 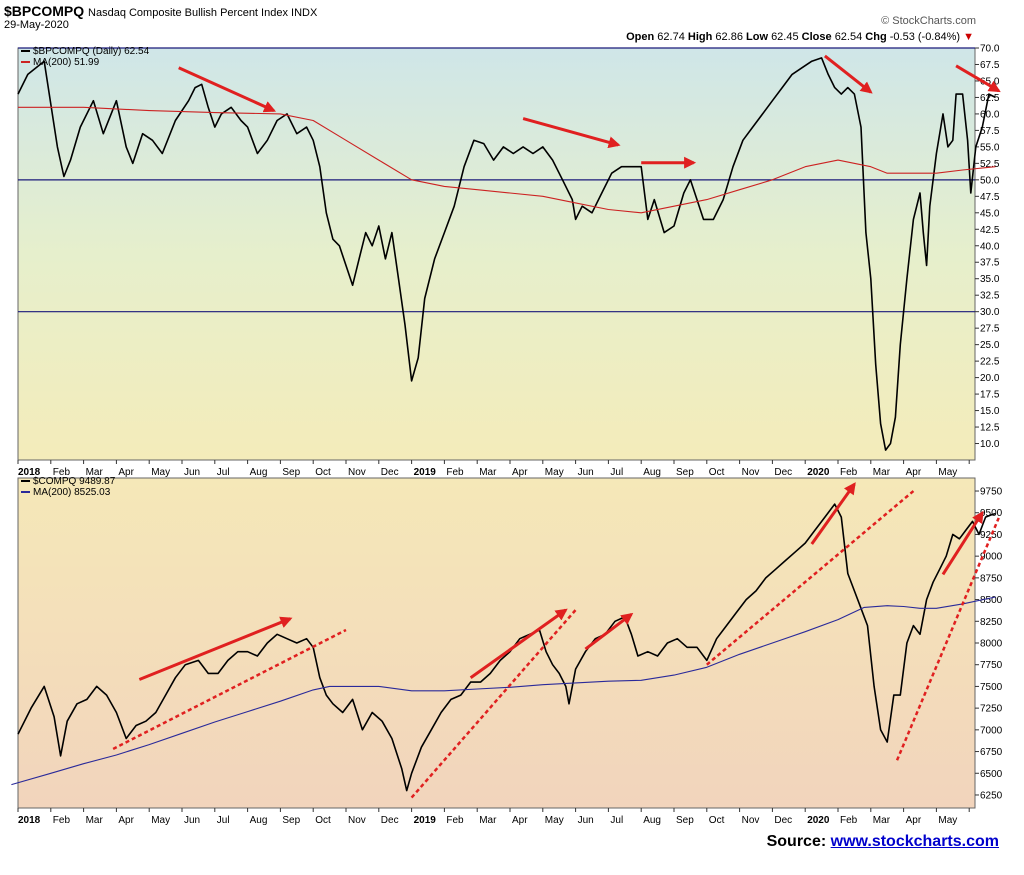 What do you see at coordinates (876, 37) in the screenshot?
I see `chg-label: Chg` at bounding box center [876, 37].